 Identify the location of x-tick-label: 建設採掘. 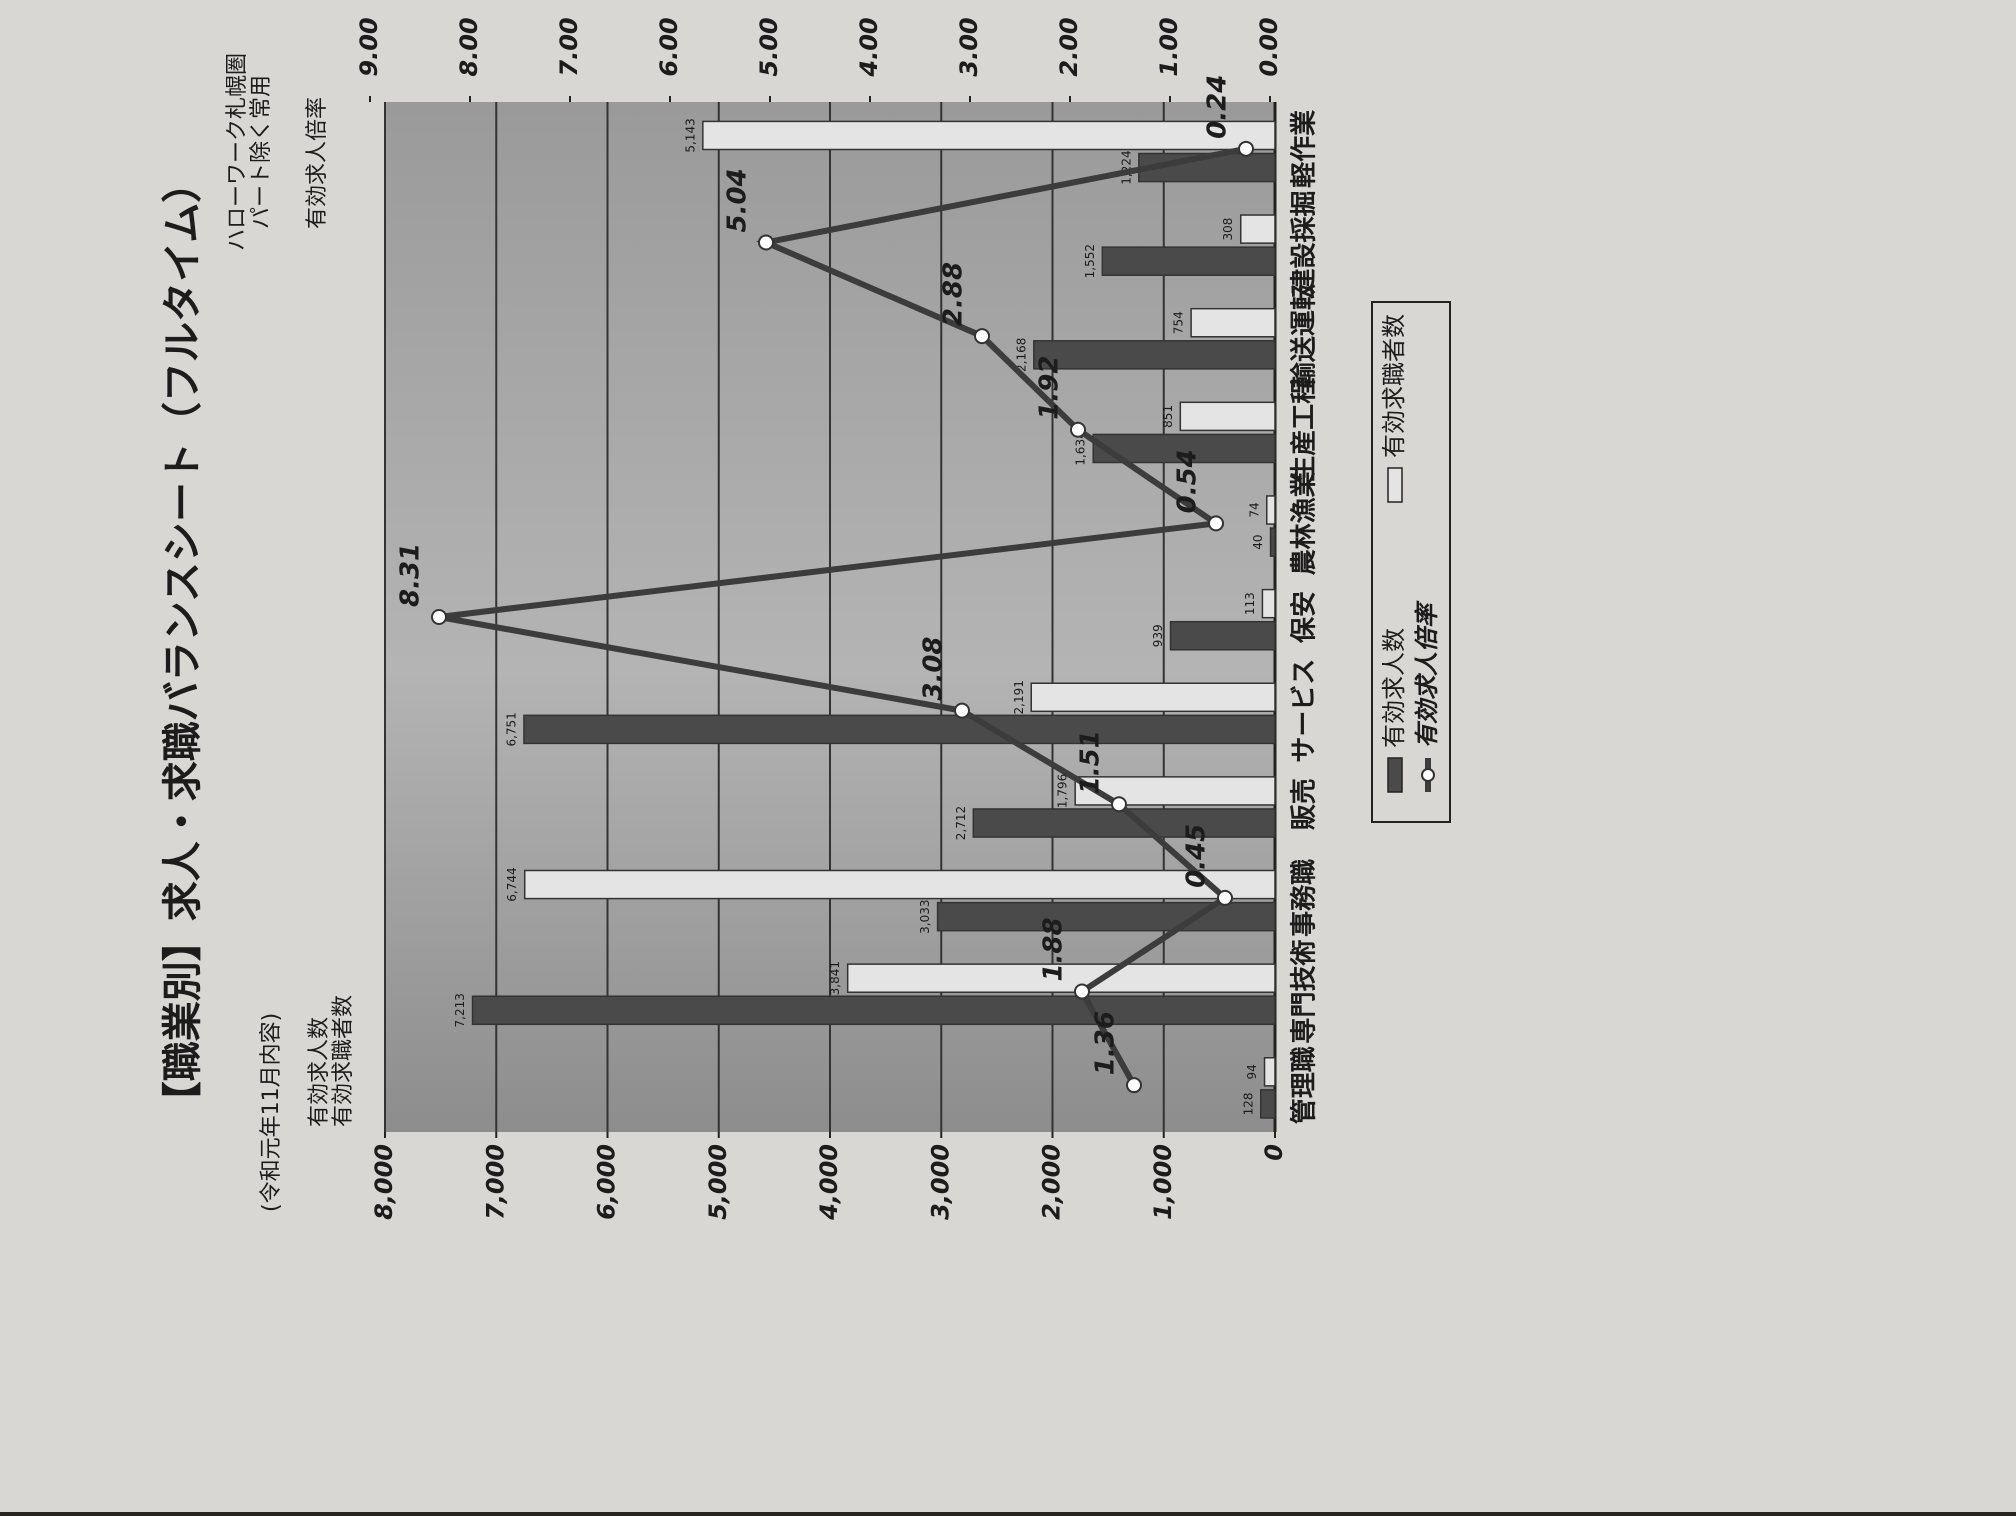
(1304, 242).